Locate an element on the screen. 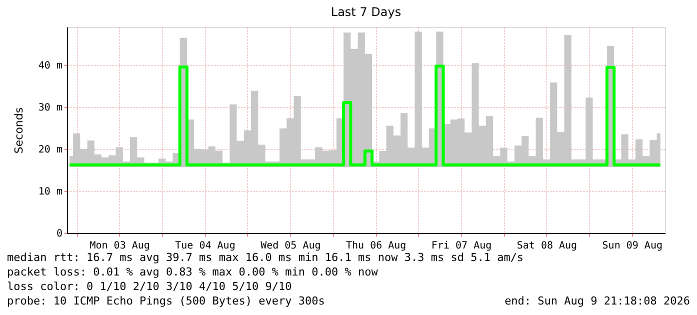 Image resolution: width=697 pixels, height=315 pixels. y-tick-label: 20 m is located at coordinates (50, 150).